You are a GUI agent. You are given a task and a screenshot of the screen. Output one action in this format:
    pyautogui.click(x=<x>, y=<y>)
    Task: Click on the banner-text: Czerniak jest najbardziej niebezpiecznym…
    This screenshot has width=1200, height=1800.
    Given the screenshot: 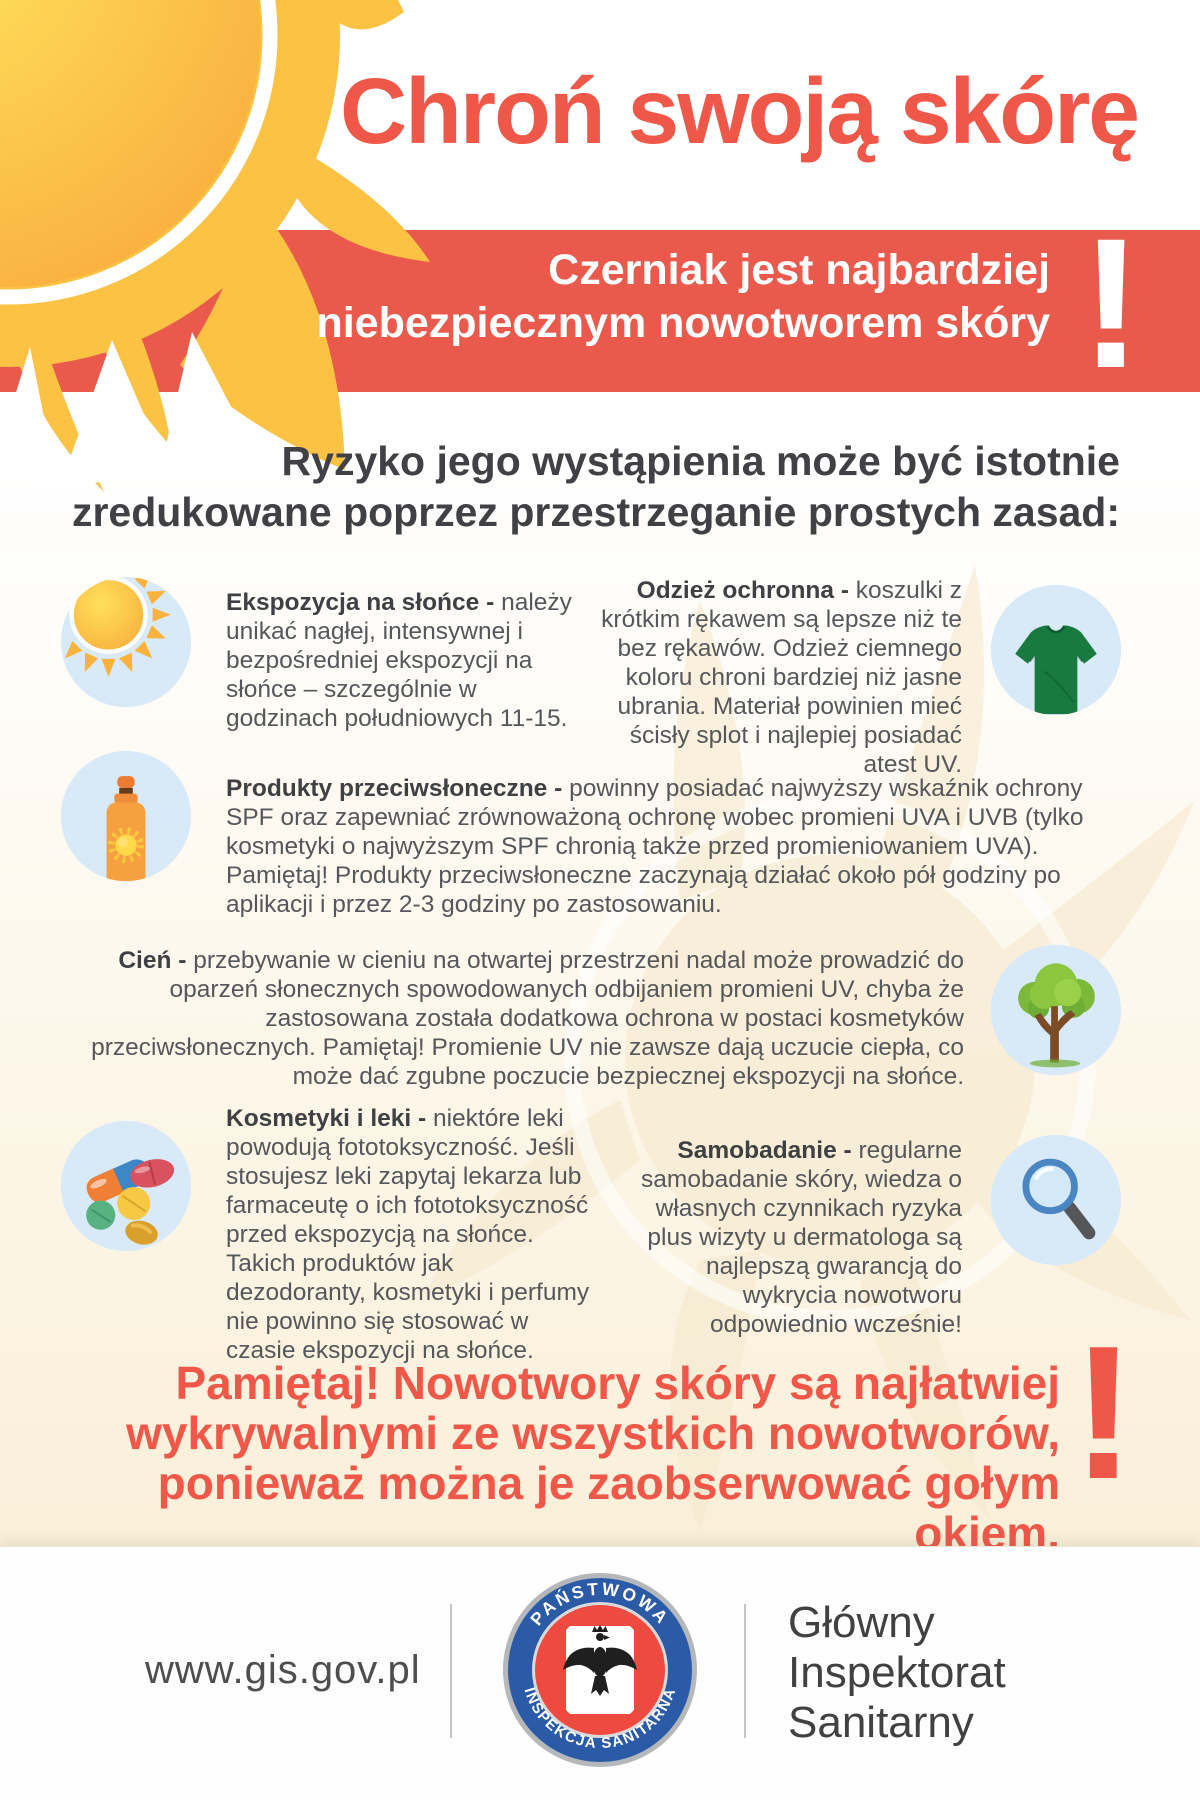 What is the action you would take?
    pyautogui.click(x=683, y=297)
    